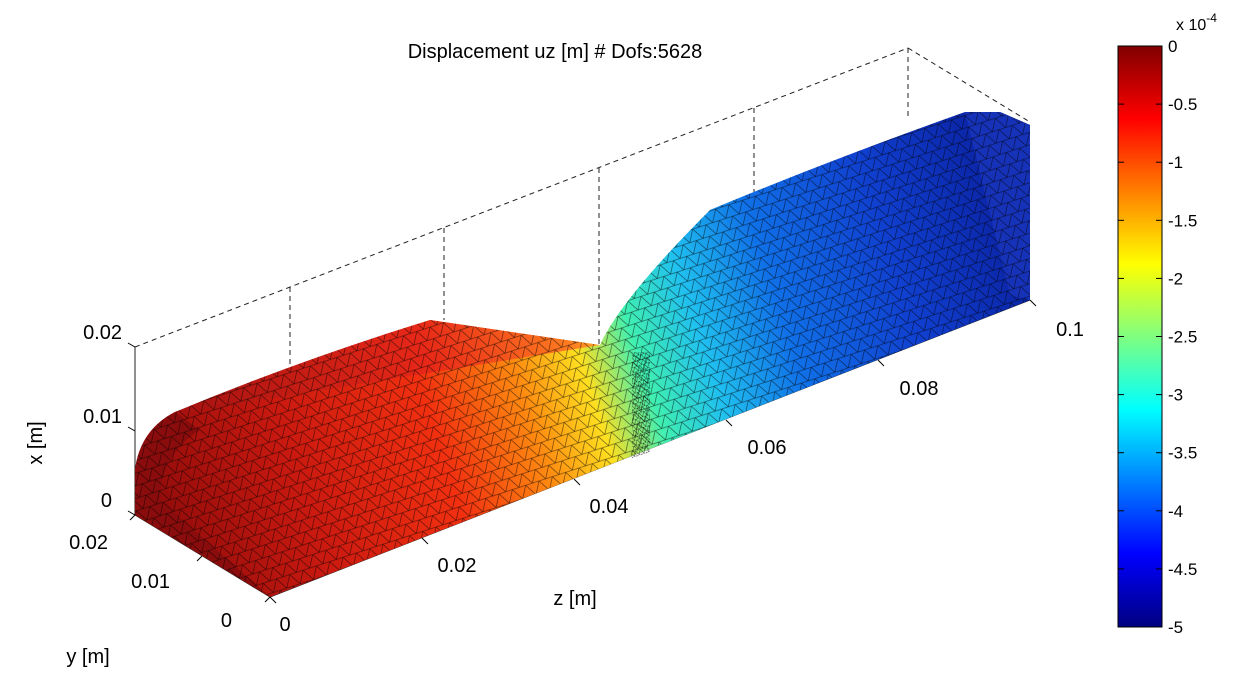 The height and width of the screenshot is (698, 1256). Describe the element at coordinates (1175, 162) in the screenshot. I see `colorbar-tick-label: -1` at that location.